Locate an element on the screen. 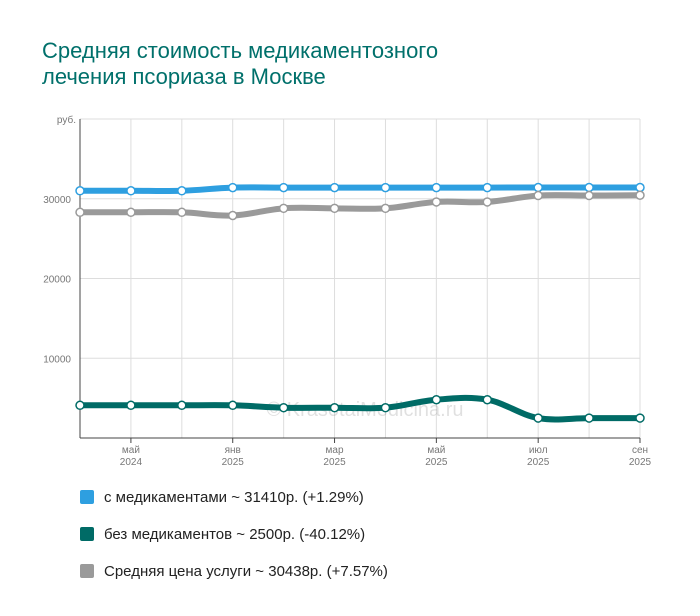 This screenshot has width=700, height=616. y-tick-label: 10000 is located at coordinates (57, 359).